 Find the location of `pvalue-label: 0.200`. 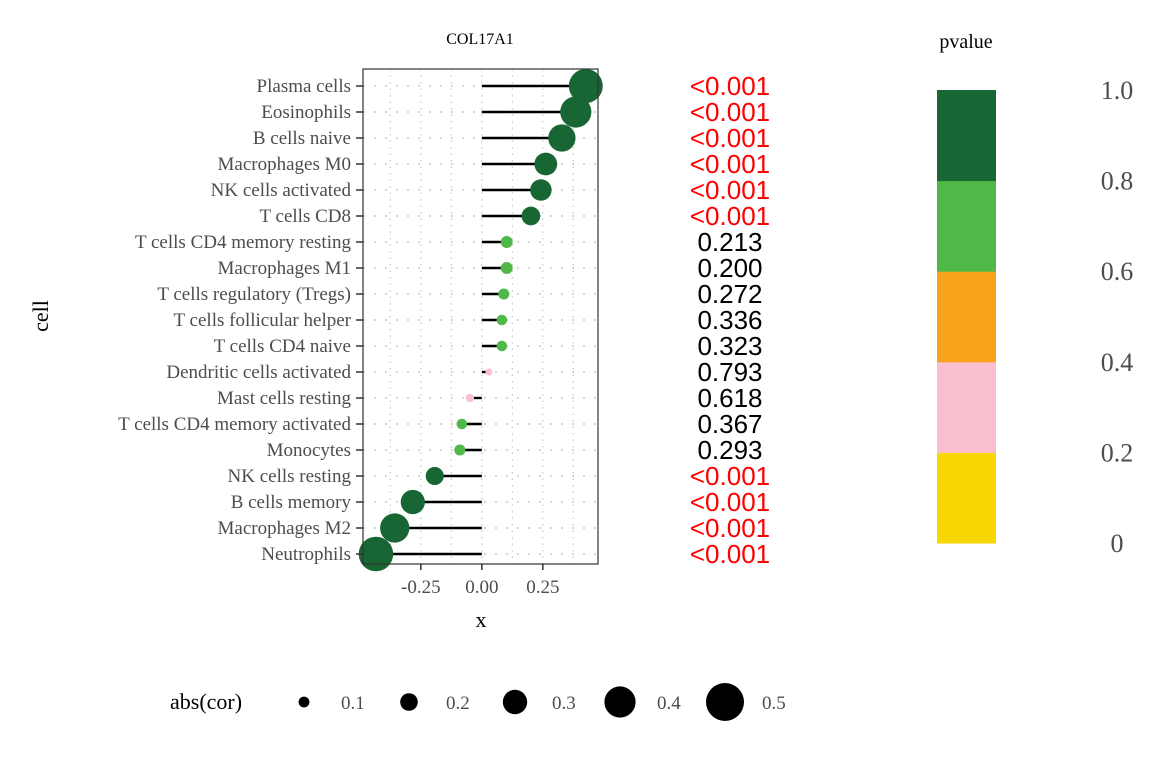

pvalue-label: 0.200 is located at coordinates (729, 268).